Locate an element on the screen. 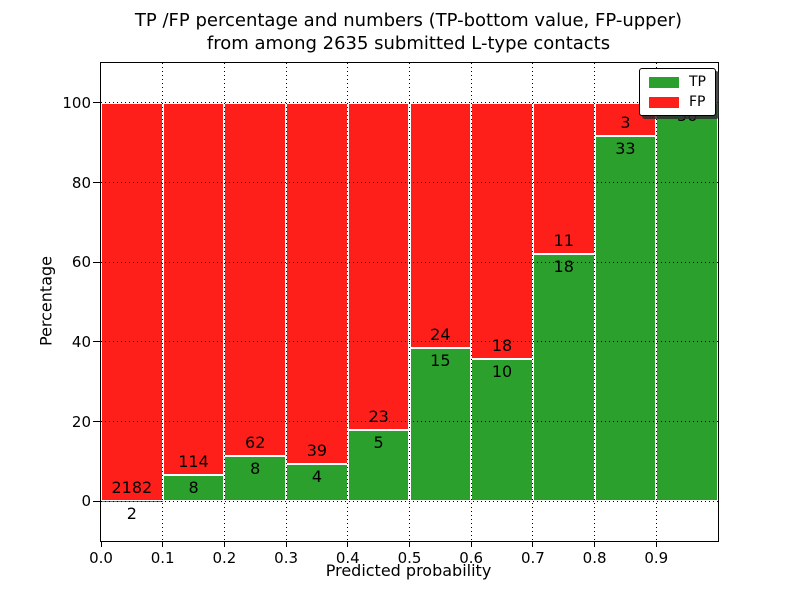 The image size is (800, 600). x-tick-label: 0.6 is located at coordinates (471, 558).